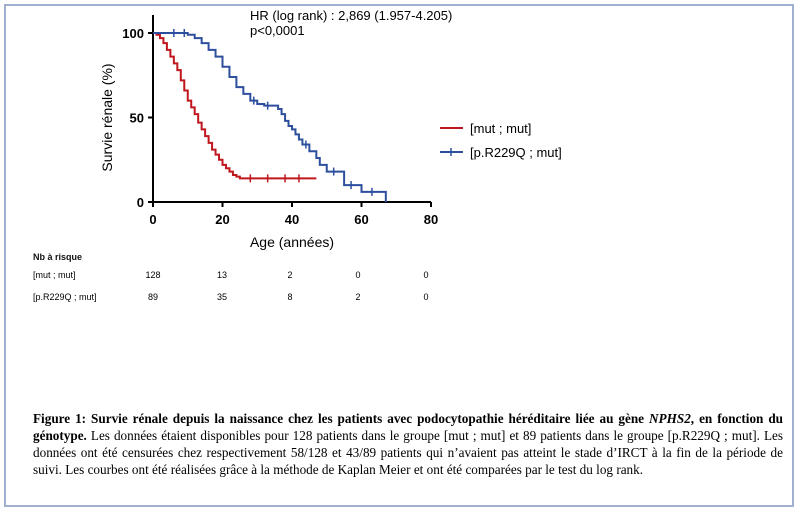 The height and width of the screenshot is (513, 800). Describe the element at coordinates (670, 418) in the screenshot. I see `caption-gene: NPHS2` at that location.